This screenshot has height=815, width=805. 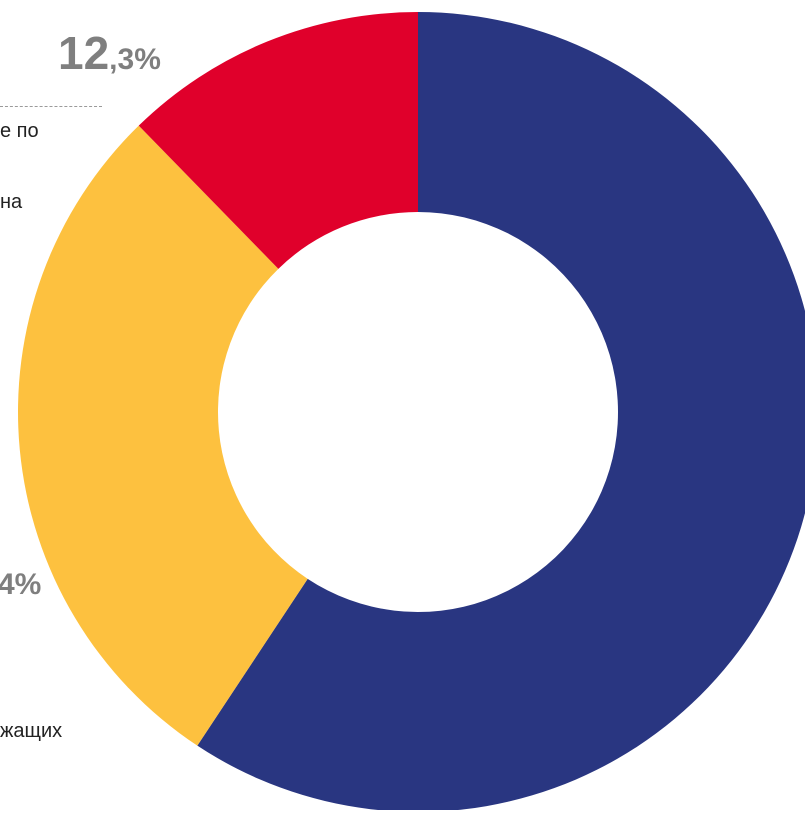 What do you see at coordinates (84, 53) in the screenshot?
I see `slice-value-int-red: 12` at bounding box center [84, 53].